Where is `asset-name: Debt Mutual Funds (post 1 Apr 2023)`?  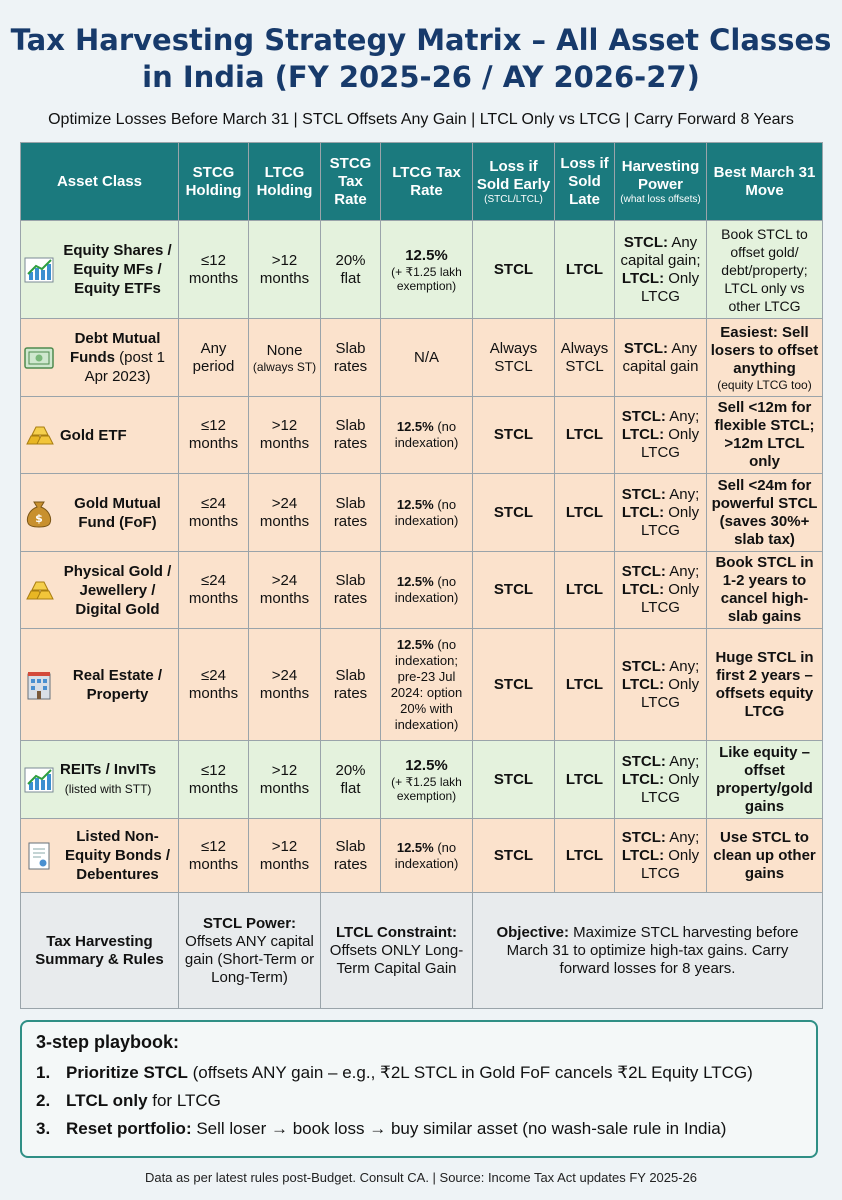 asset-name: Debt Mutual Funds (post 1 Apr 2023) is located at coordinates (117, 357).